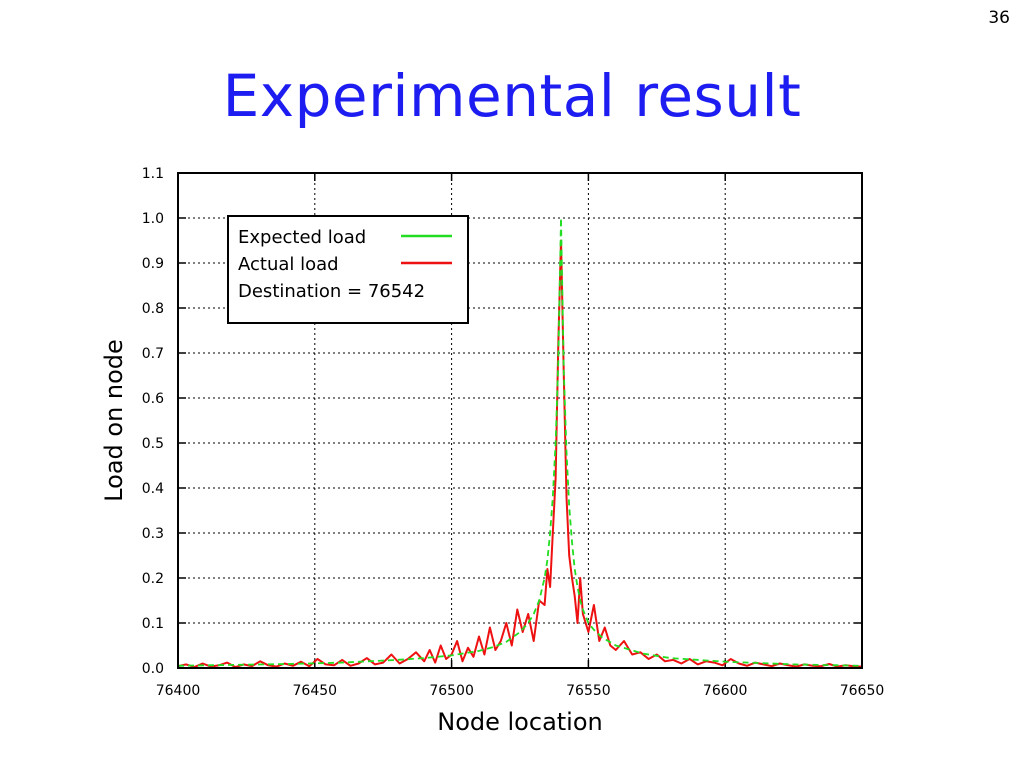  Describe the element at coordinates (999, 18) in the screenshot. I see `slide-number: 36` at that location.